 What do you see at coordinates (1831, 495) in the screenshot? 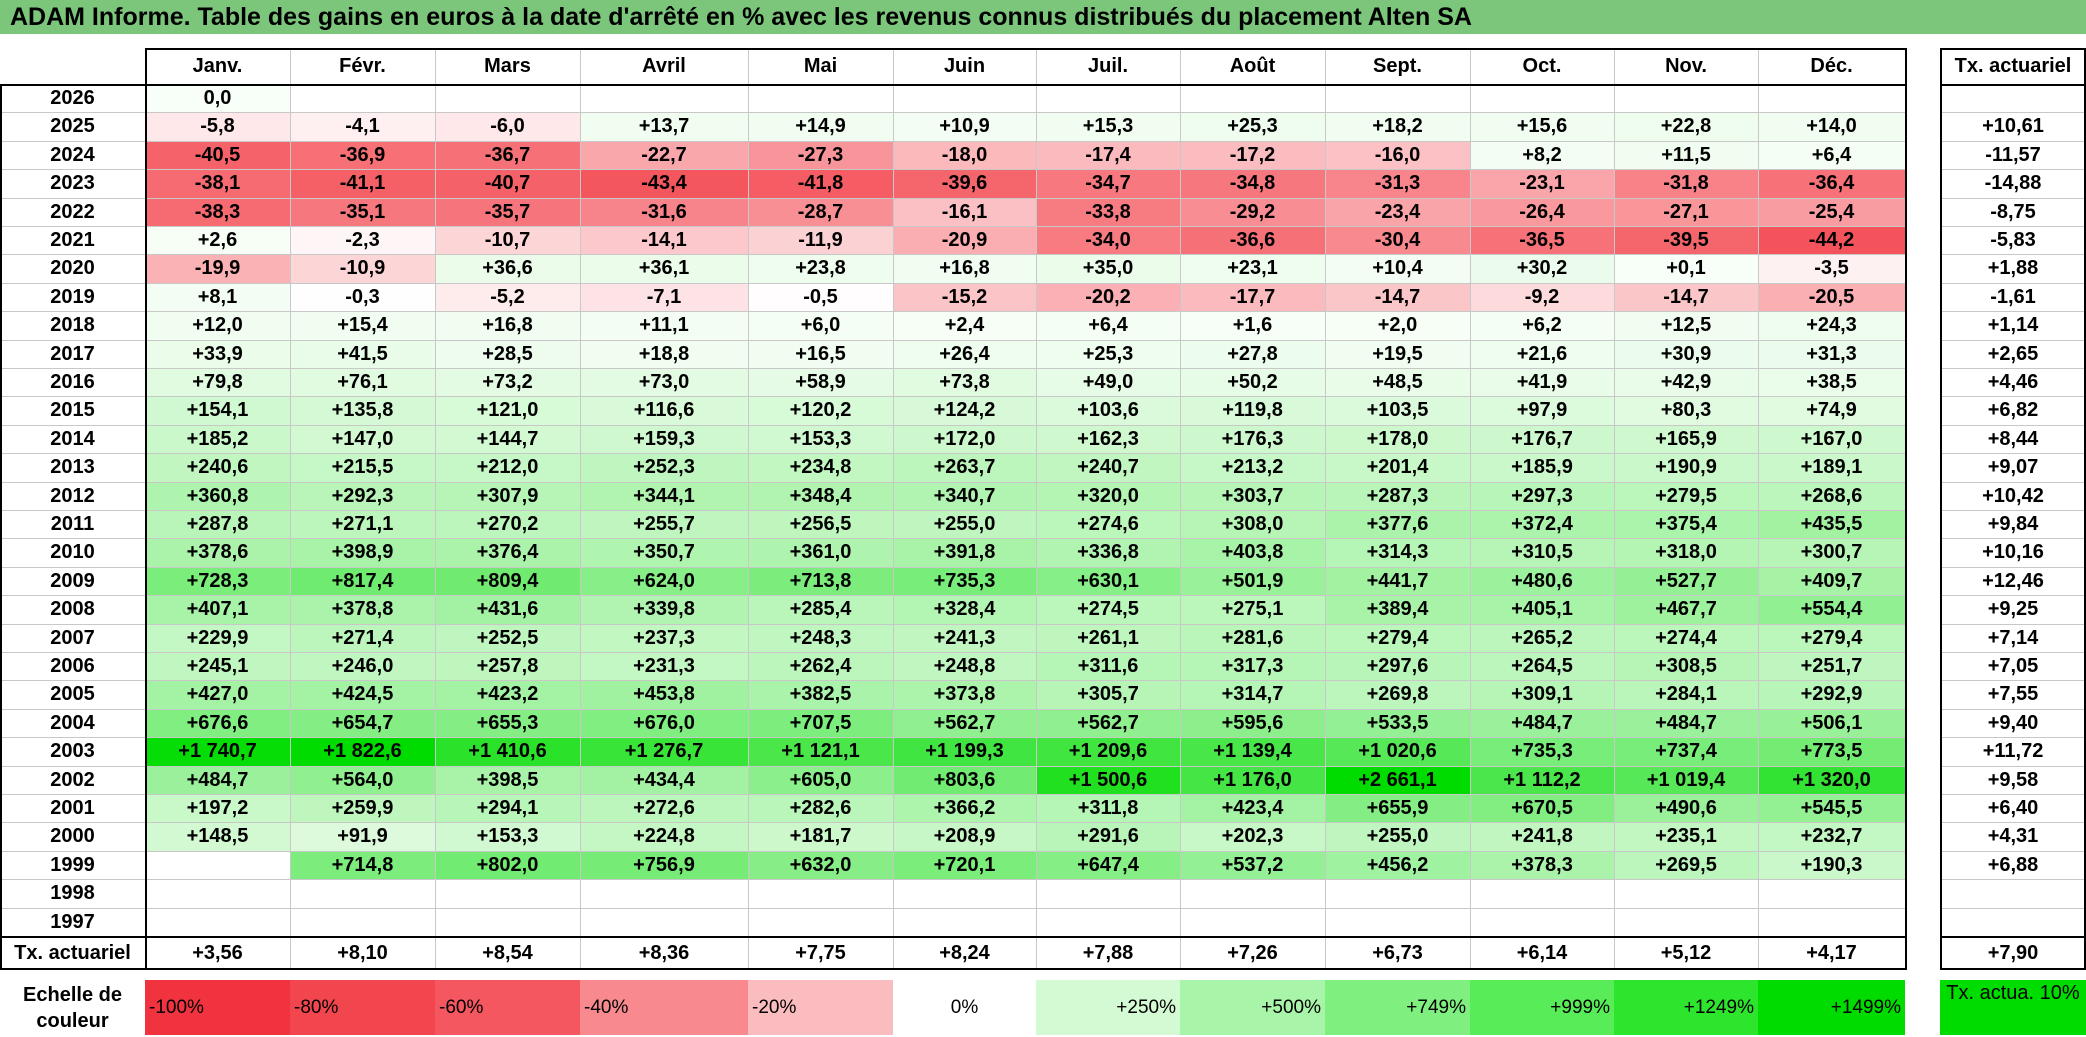
I see `table-cell: +268,6` at bounding box center [1831, 495].